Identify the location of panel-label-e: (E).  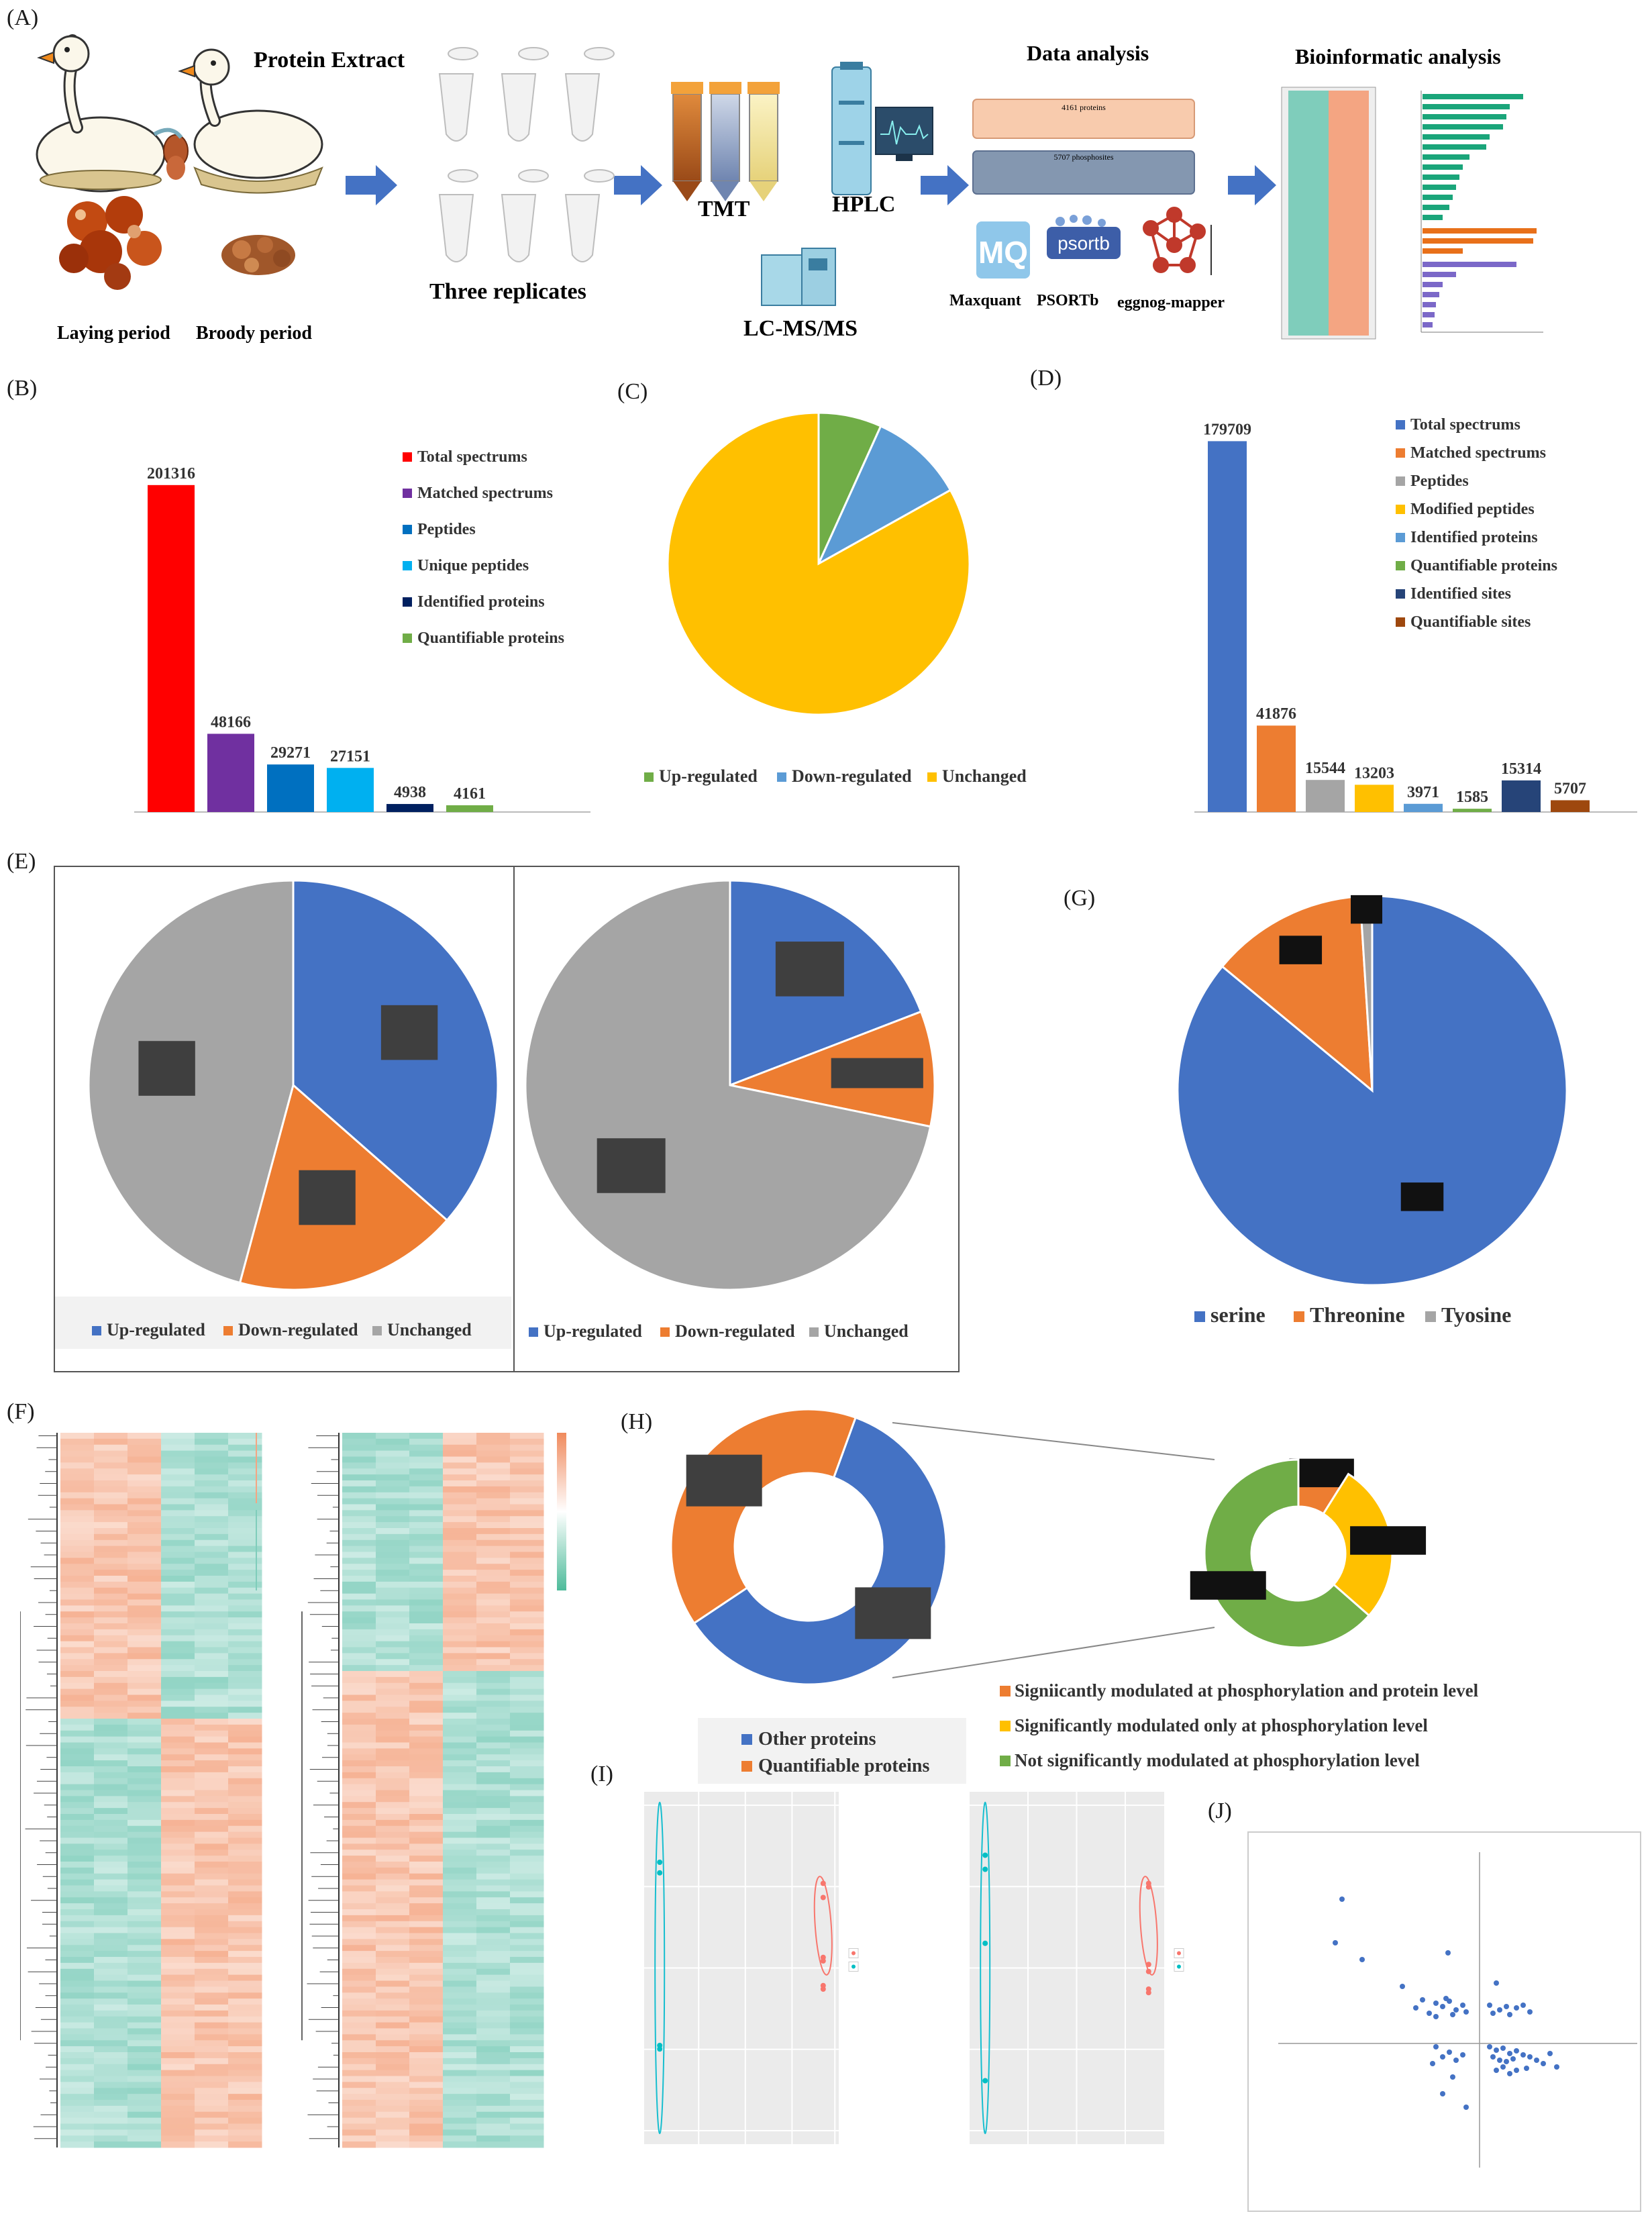
(21, 861).